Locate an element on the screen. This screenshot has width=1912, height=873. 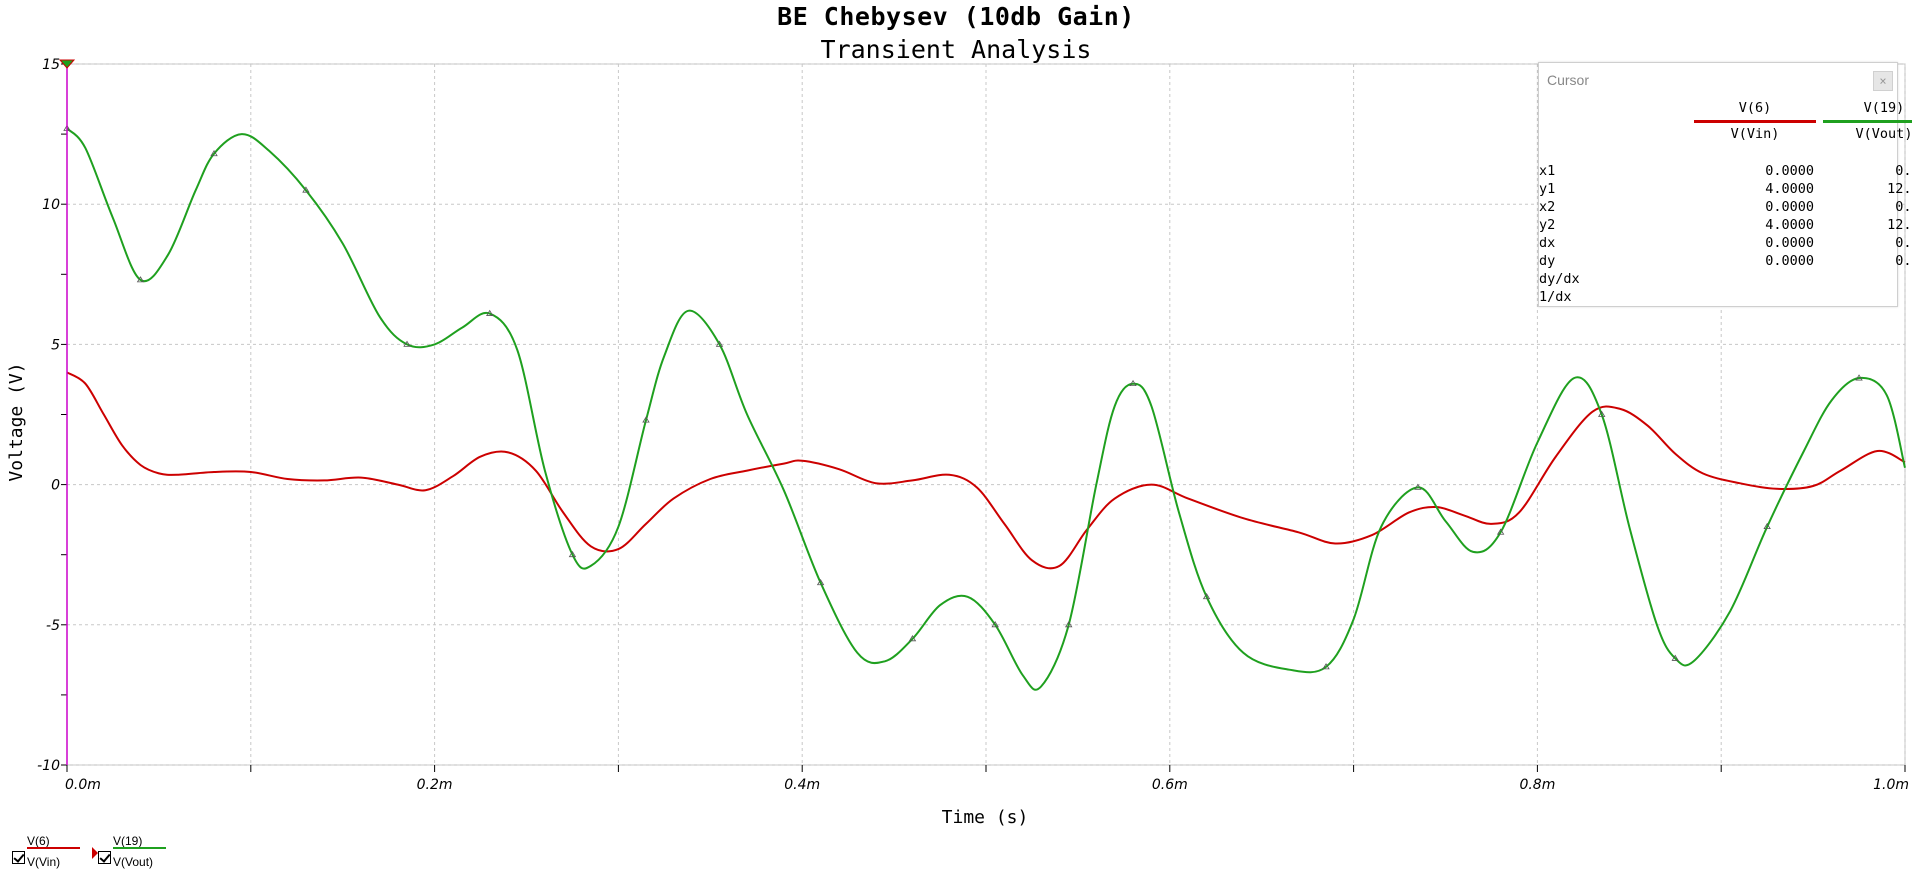
cursor-col-color-v19 is located at coordinates (1867, 121).